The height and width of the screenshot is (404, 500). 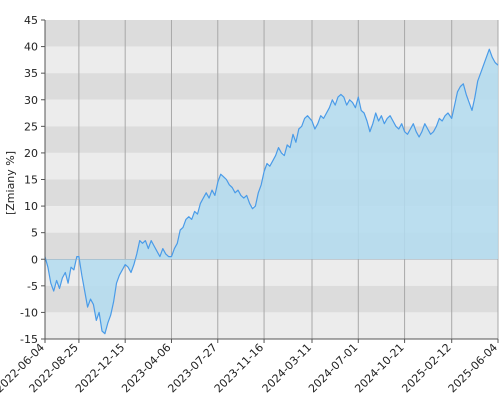 What do you see at coordinates (31, 20) in the screenshot?
I see `y-tick-label: 45` at bounding box center [31, 20].